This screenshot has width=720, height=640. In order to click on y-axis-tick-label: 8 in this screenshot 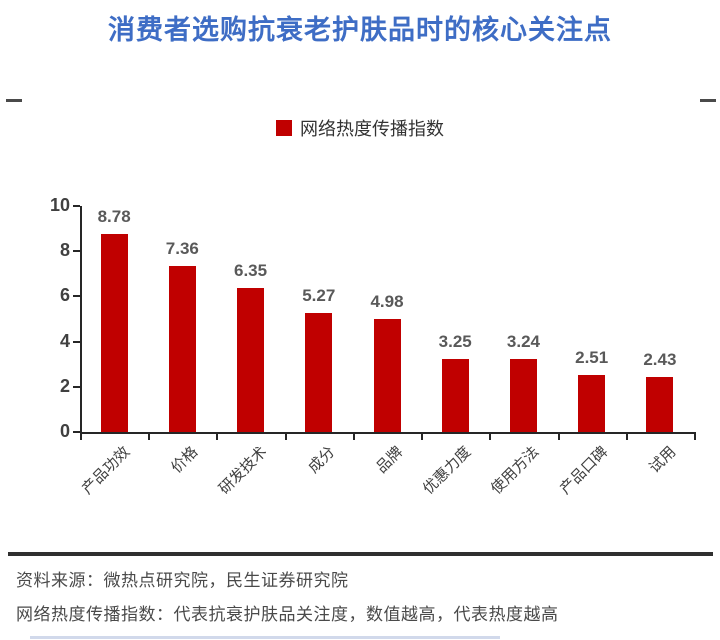, I will do `click(64, 250)`.